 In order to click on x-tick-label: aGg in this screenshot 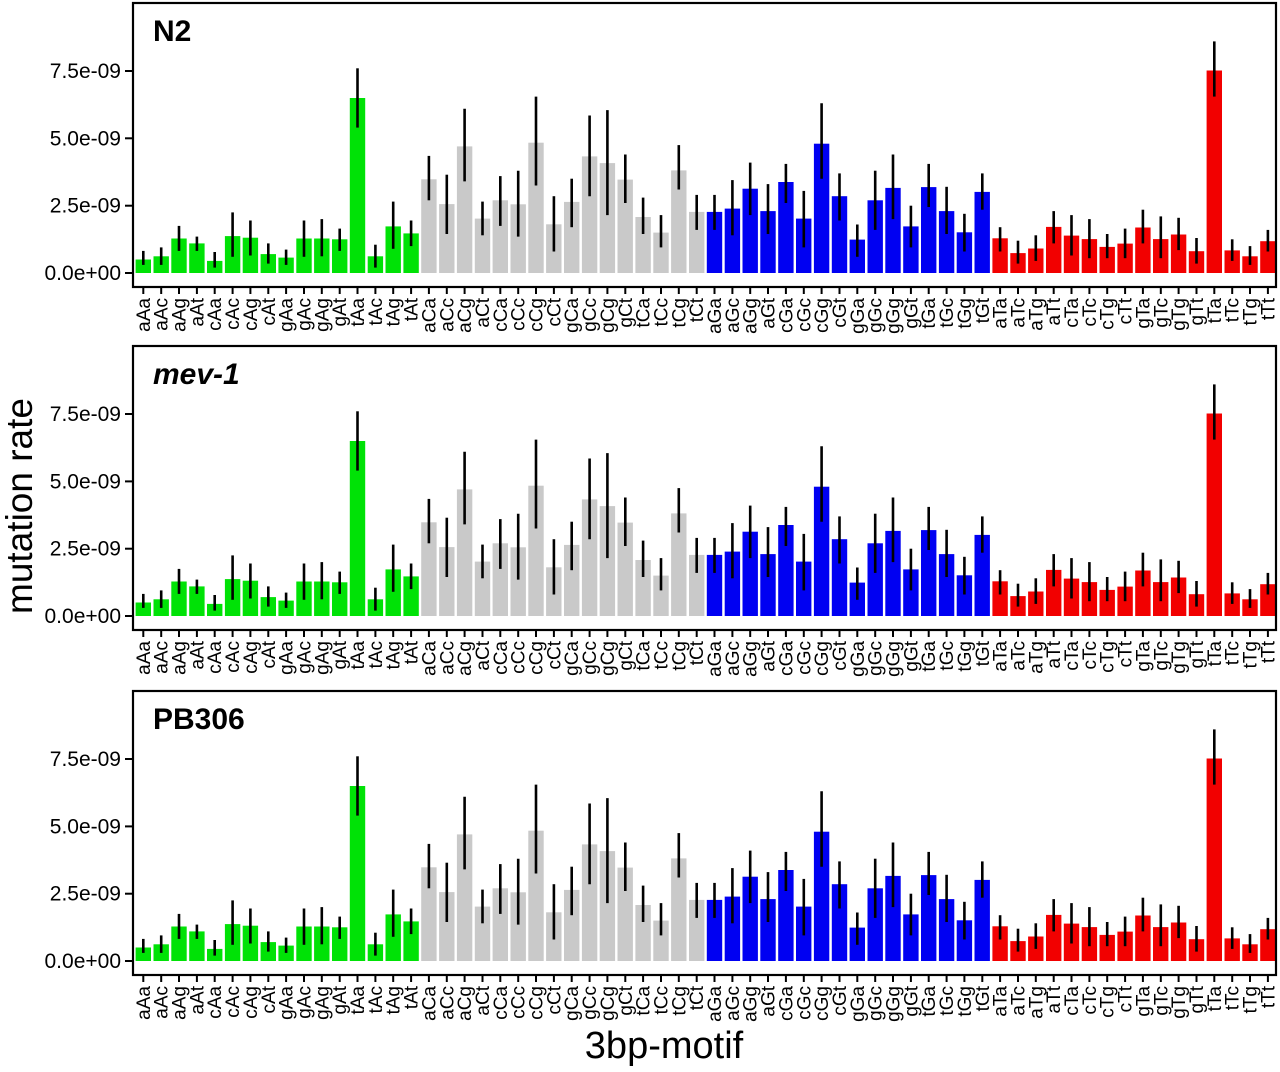, I will do `click(751, 659)`.